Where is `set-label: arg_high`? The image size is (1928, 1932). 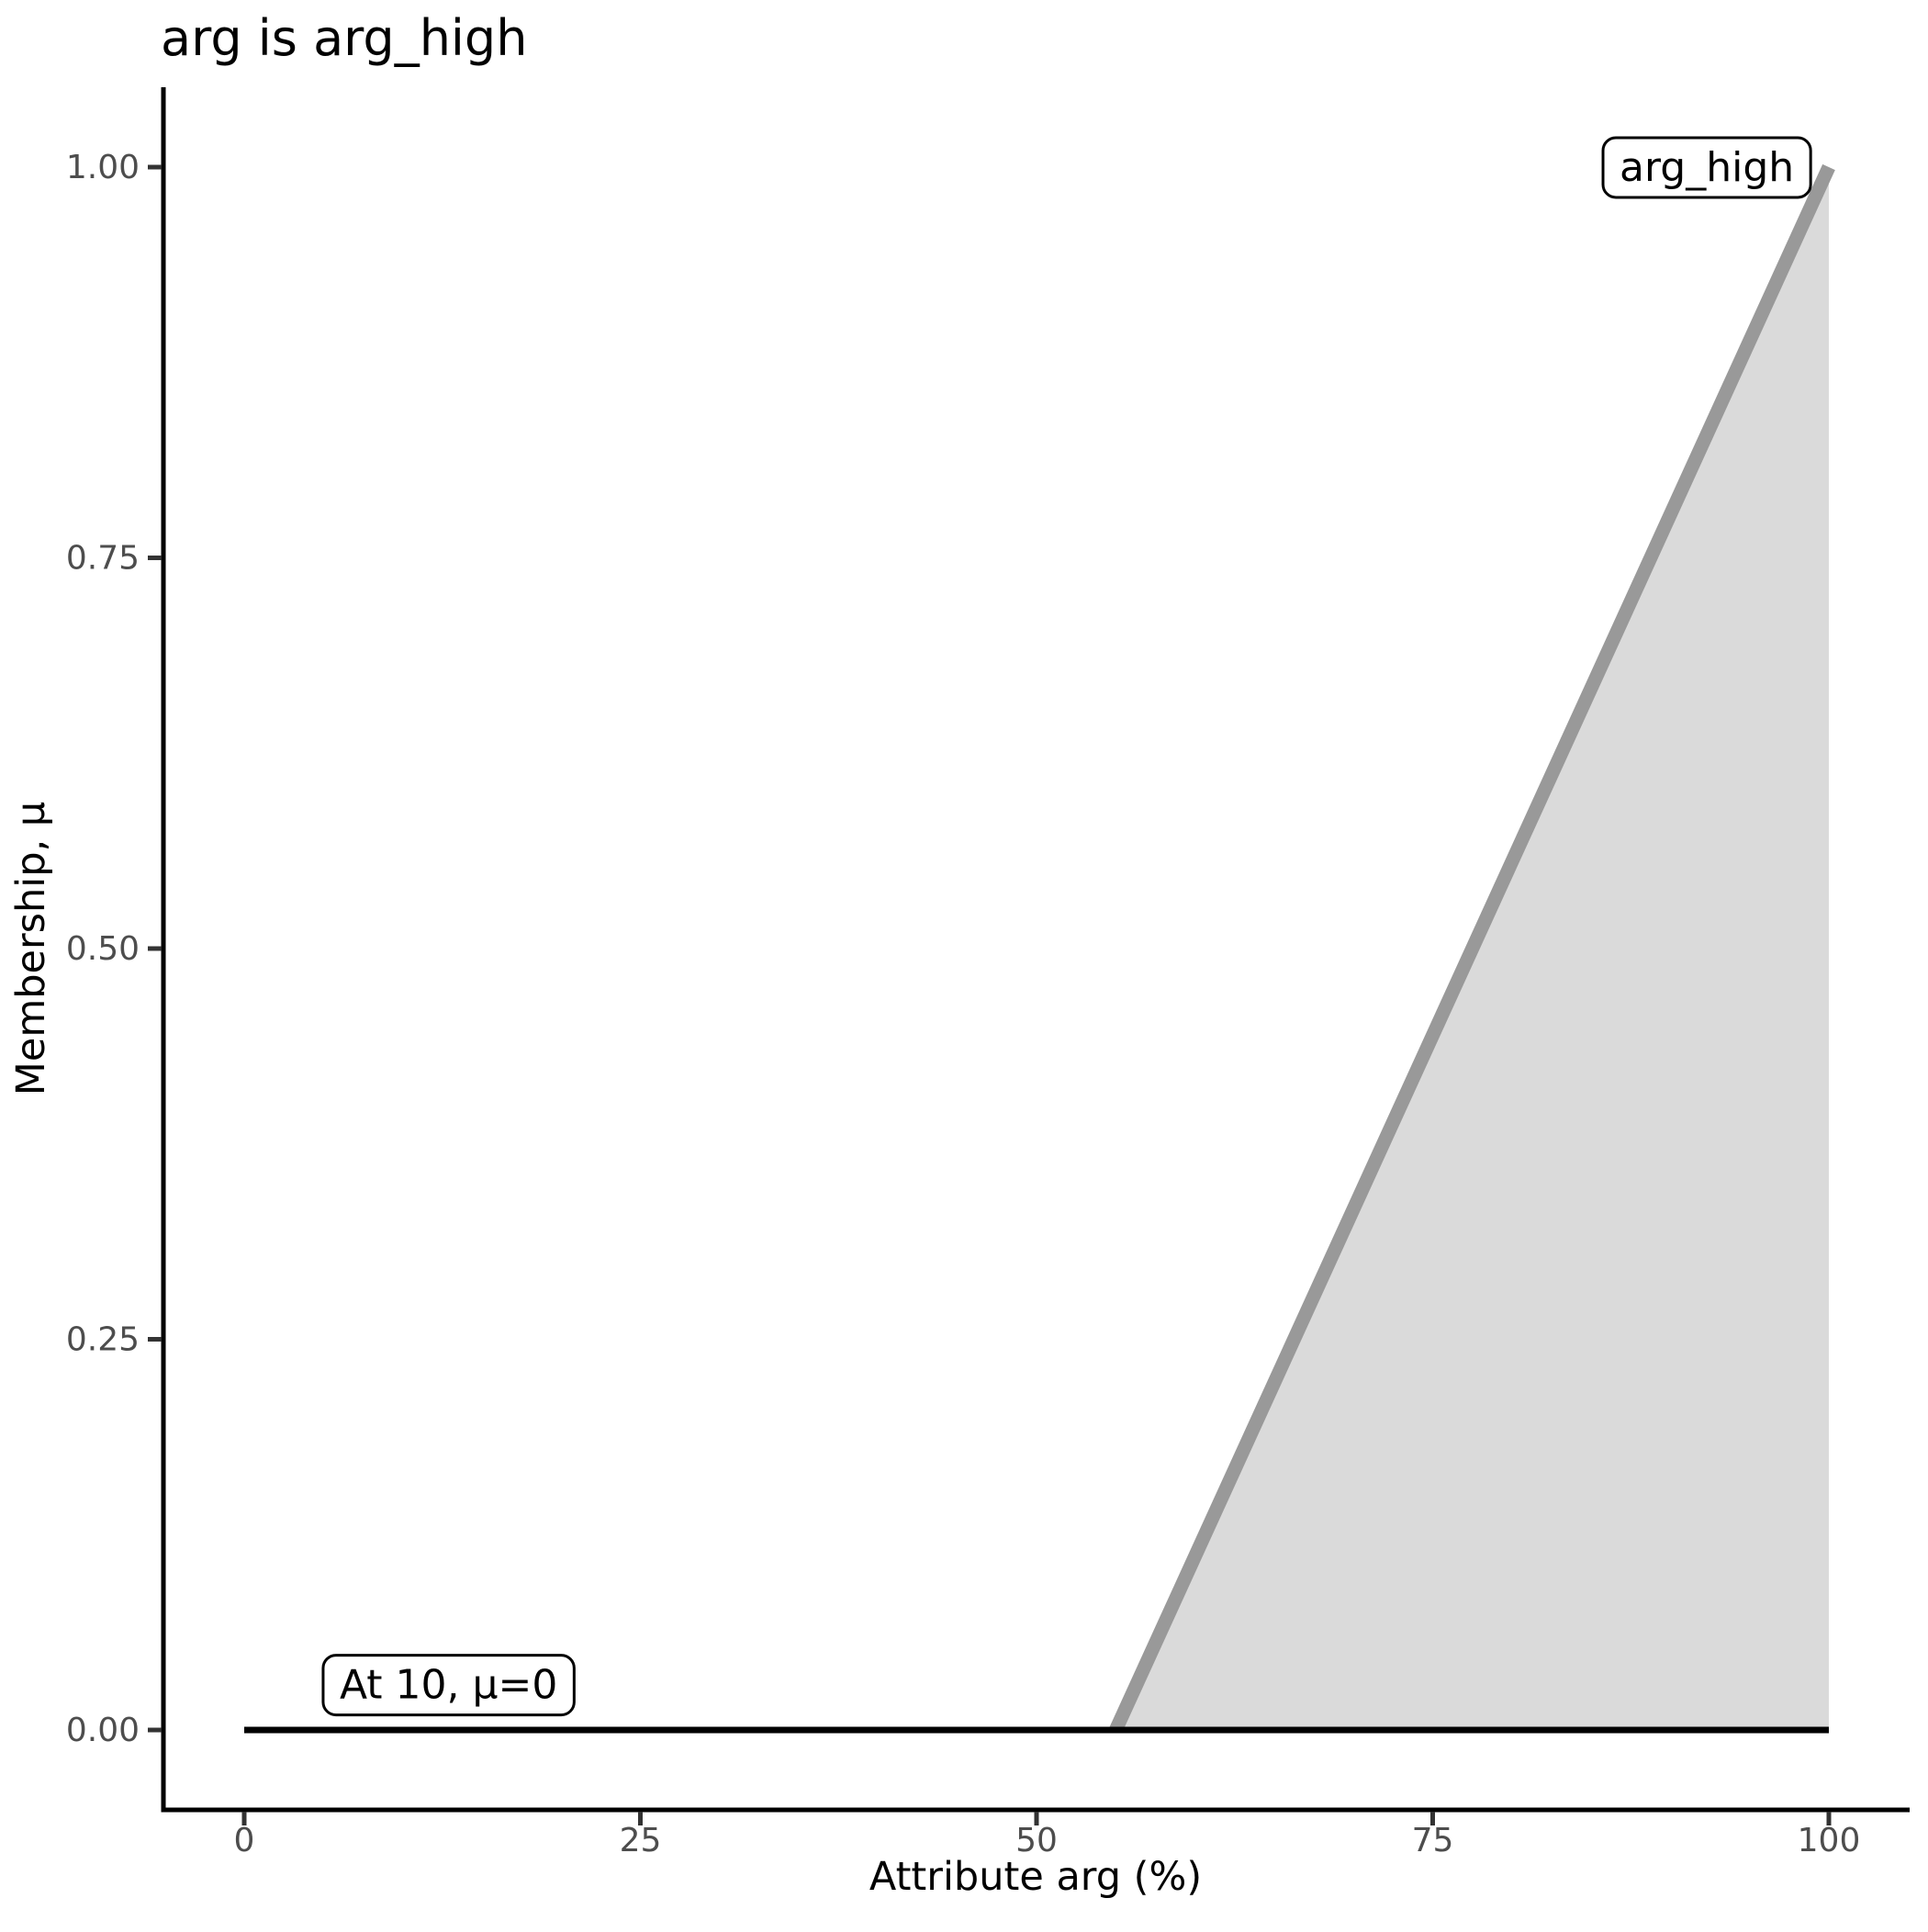 set-label: arg_high is located at coordinates (1706, 167).